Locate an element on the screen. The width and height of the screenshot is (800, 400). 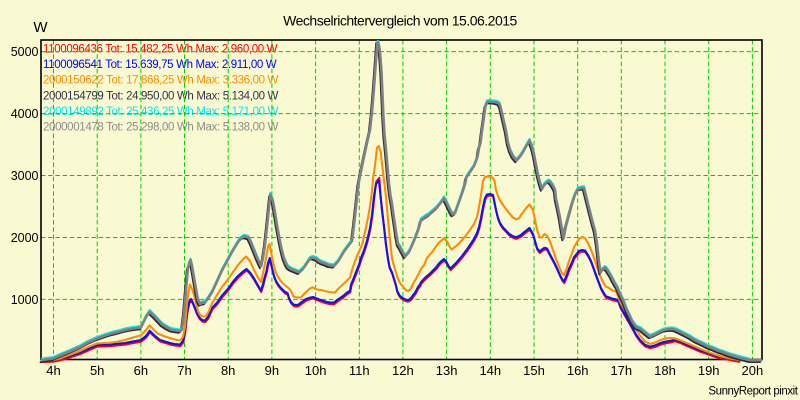
svg-text: 19h is located at coordinates (709, 370).